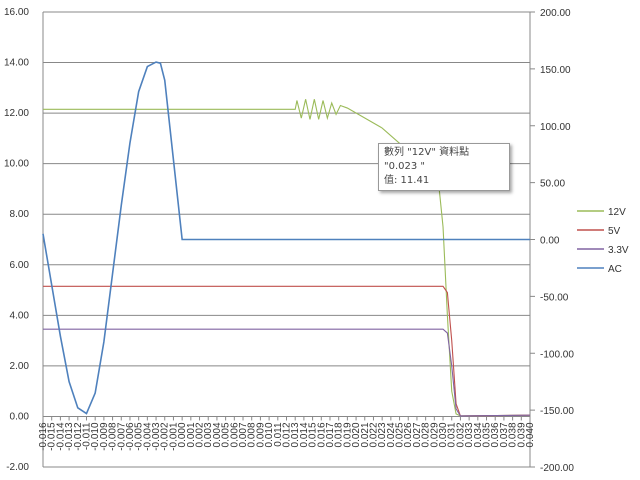  What do you see at coordinates (208, 434) in the screenshot?
I see `x-tick-label: 0.003` at bounding box center [208, 434].